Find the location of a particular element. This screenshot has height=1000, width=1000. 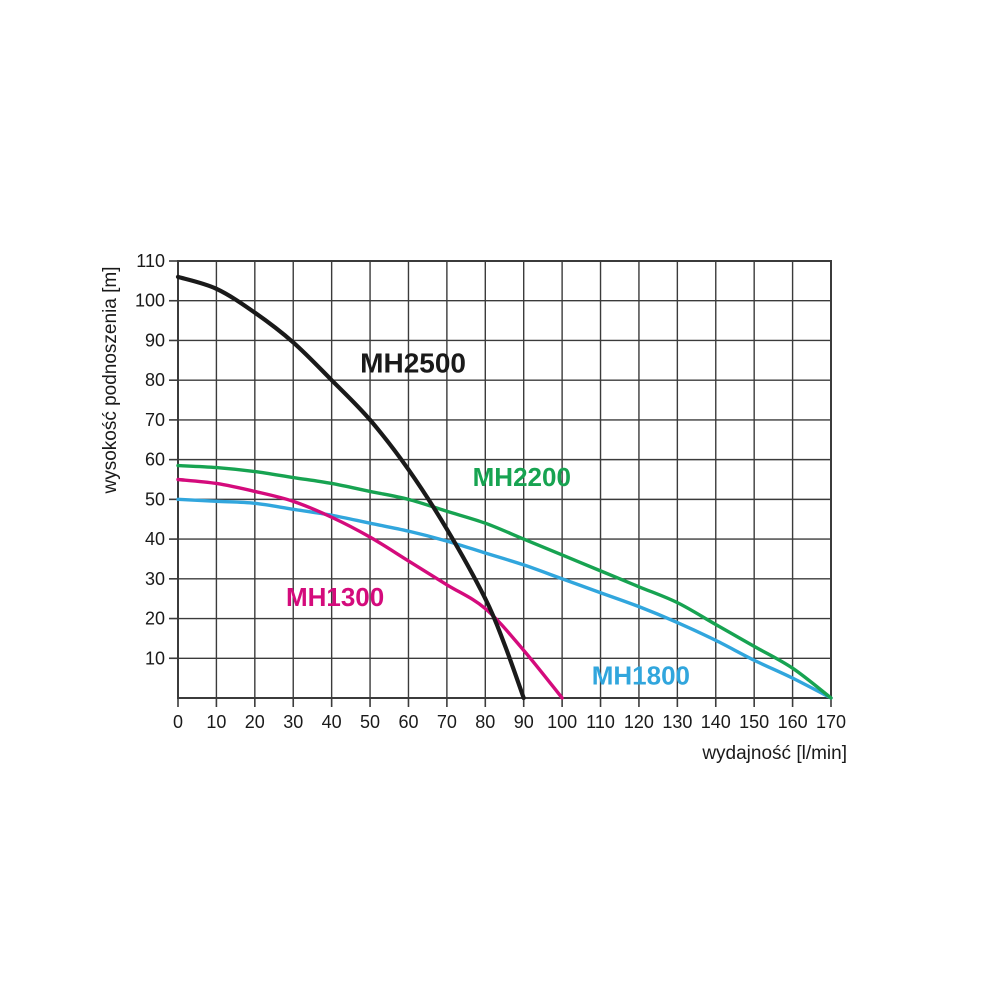

x-tick-label: 140 is located at coordinates (716, 722).